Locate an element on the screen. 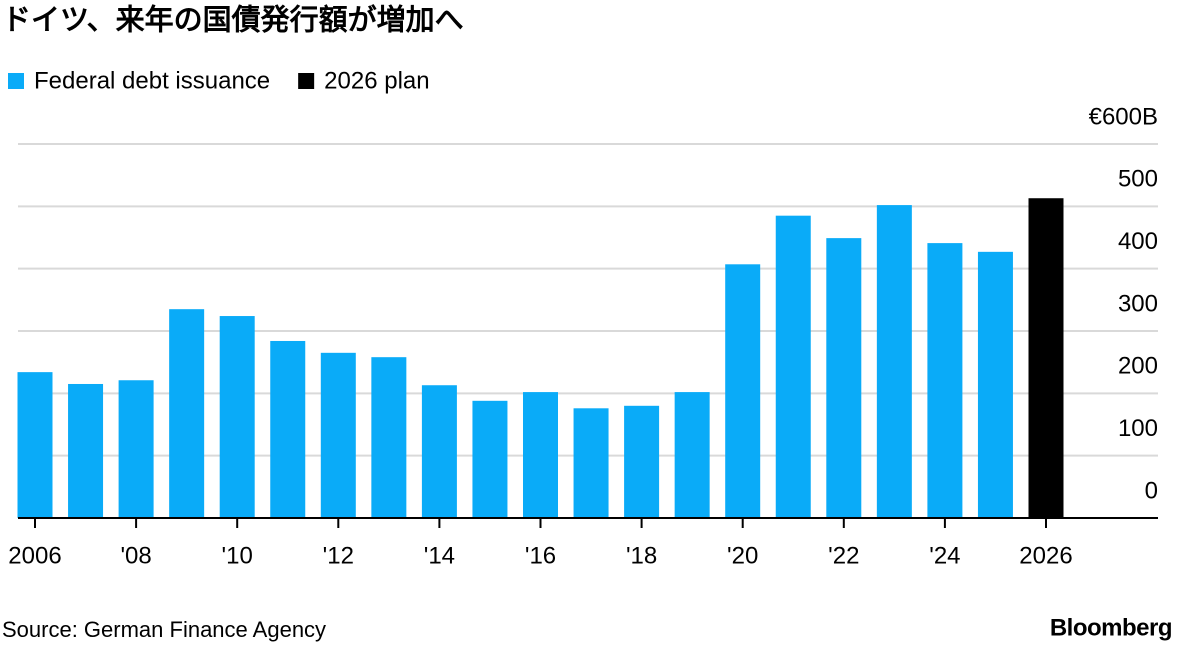  x-tick-label: '22 is located at coordinates (843, 555).